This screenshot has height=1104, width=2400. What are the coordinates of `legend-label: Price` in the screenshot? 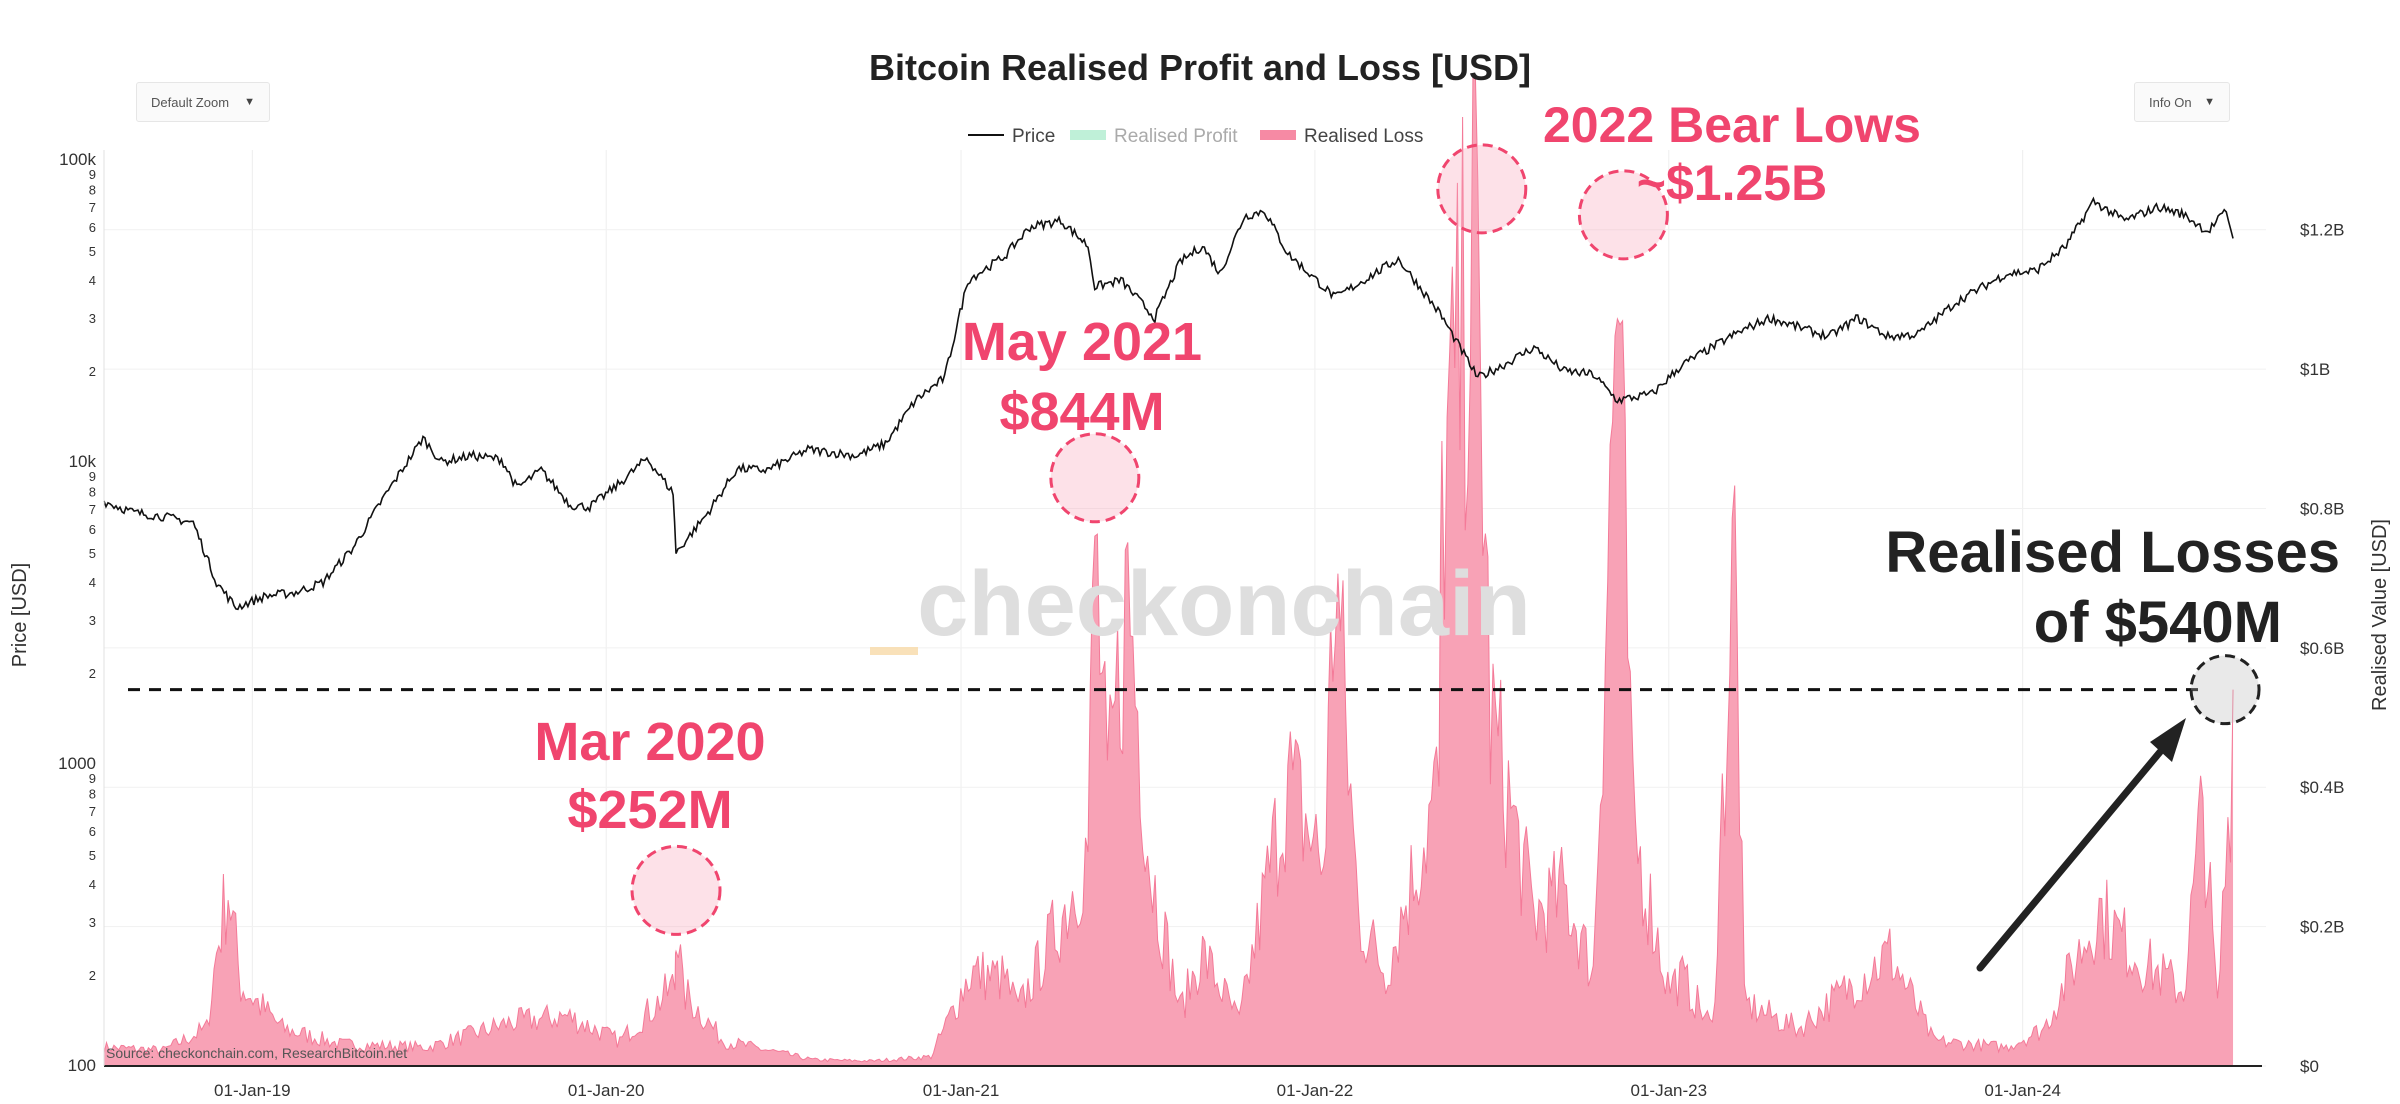 It's located at (1033, 136).